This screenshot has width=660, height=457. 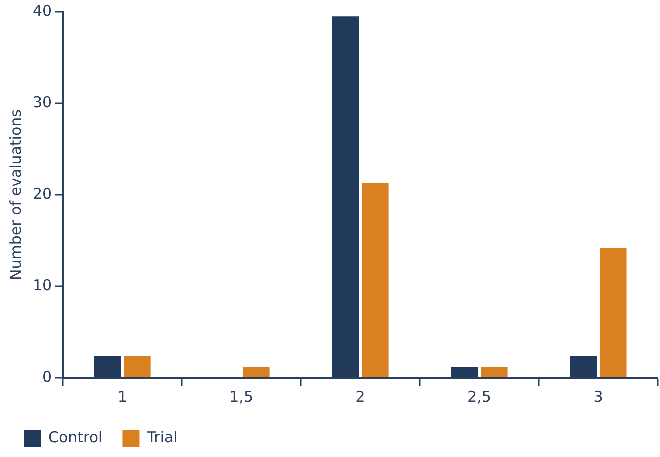 What do you see at coordinates (480, 397) in the screenshot?
I see `x-tick-label: 2,5` at bounding box center [480, 397].